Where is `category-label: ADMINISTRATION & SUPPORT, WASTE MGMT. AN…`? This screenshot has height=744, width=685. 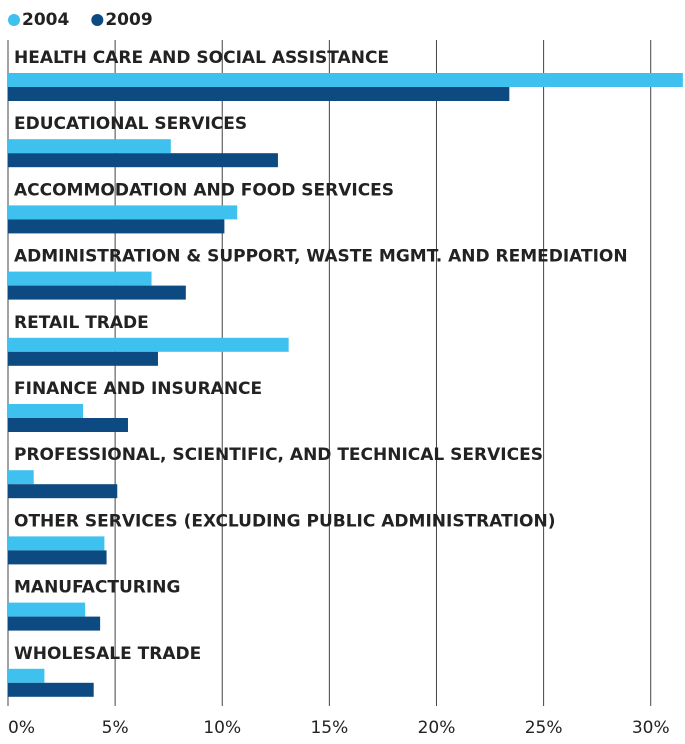 category-label: ADMINISTRATION & SUPPORT, WASTE MGMT. AN… is located at coordinates (321, 257).